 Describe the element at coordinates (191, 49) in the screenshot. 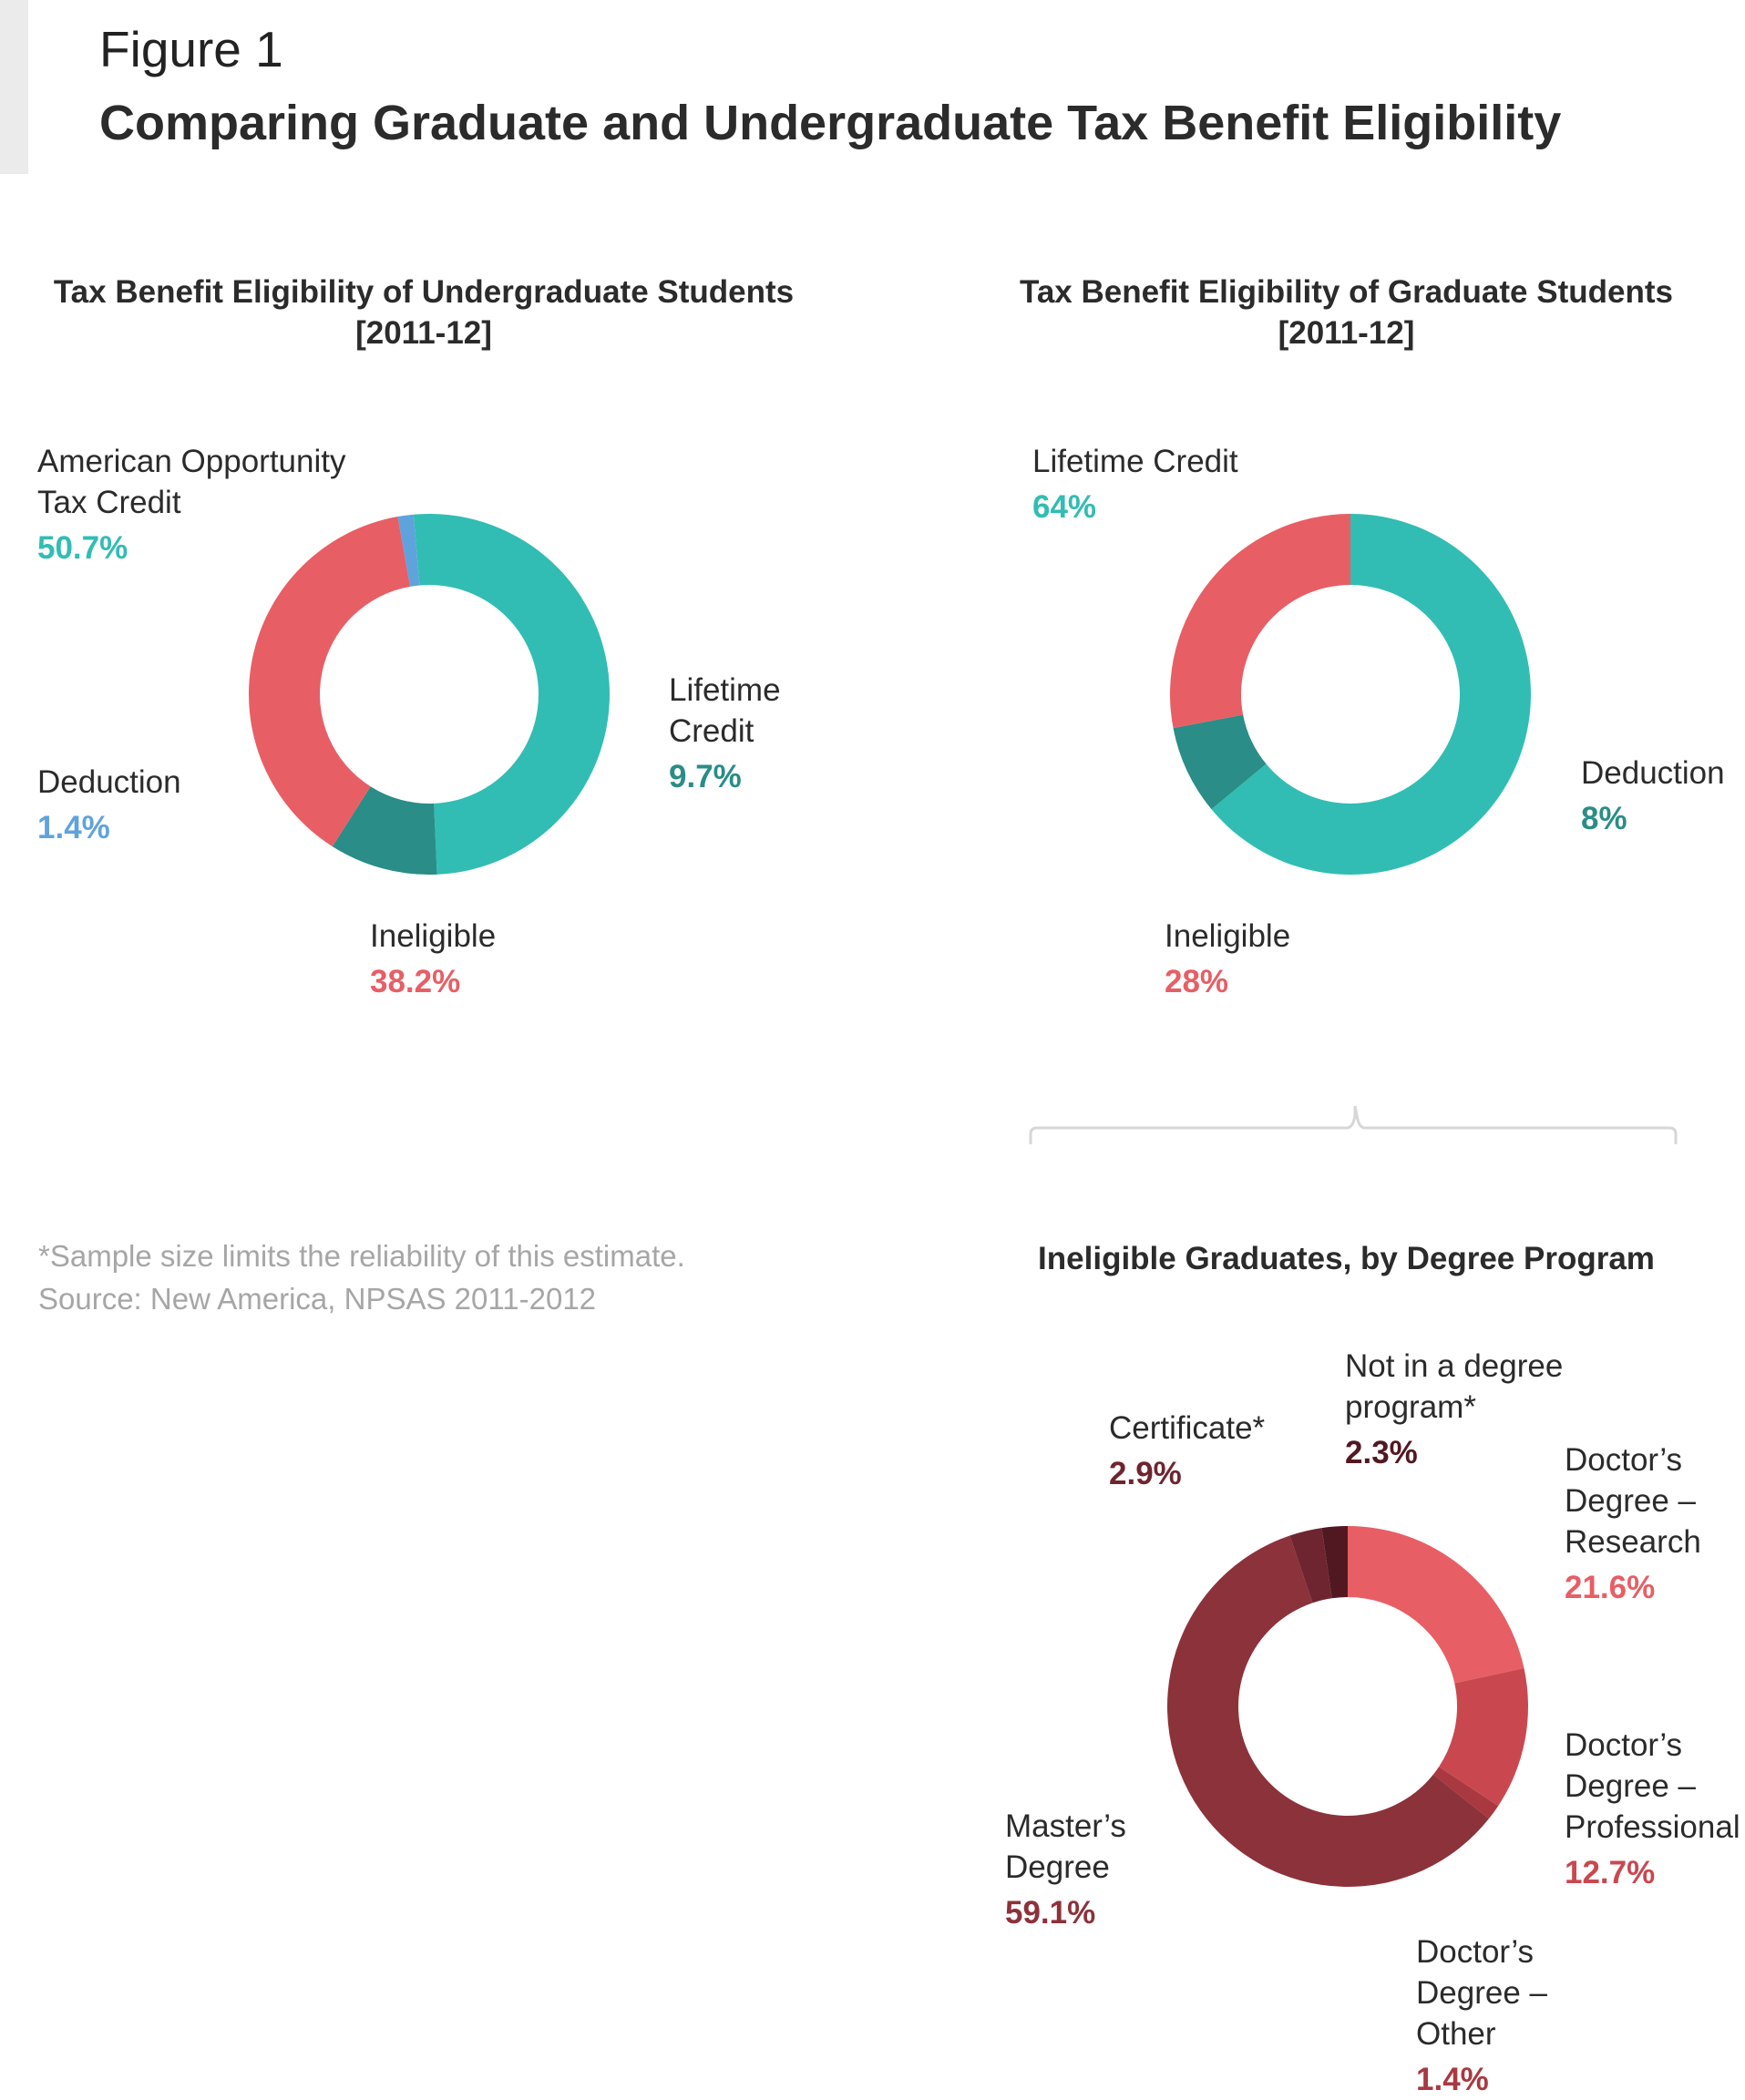

I see `figure-label: Figure 1` at that location.